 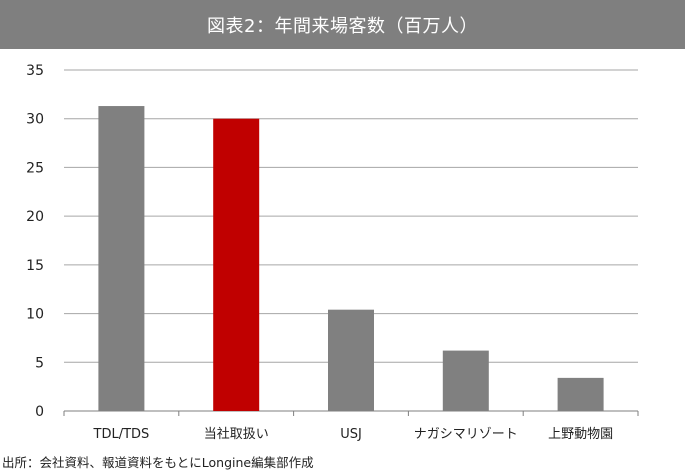 I want to click on x-category-label: 上野動物園, so click(x=580, y=434).